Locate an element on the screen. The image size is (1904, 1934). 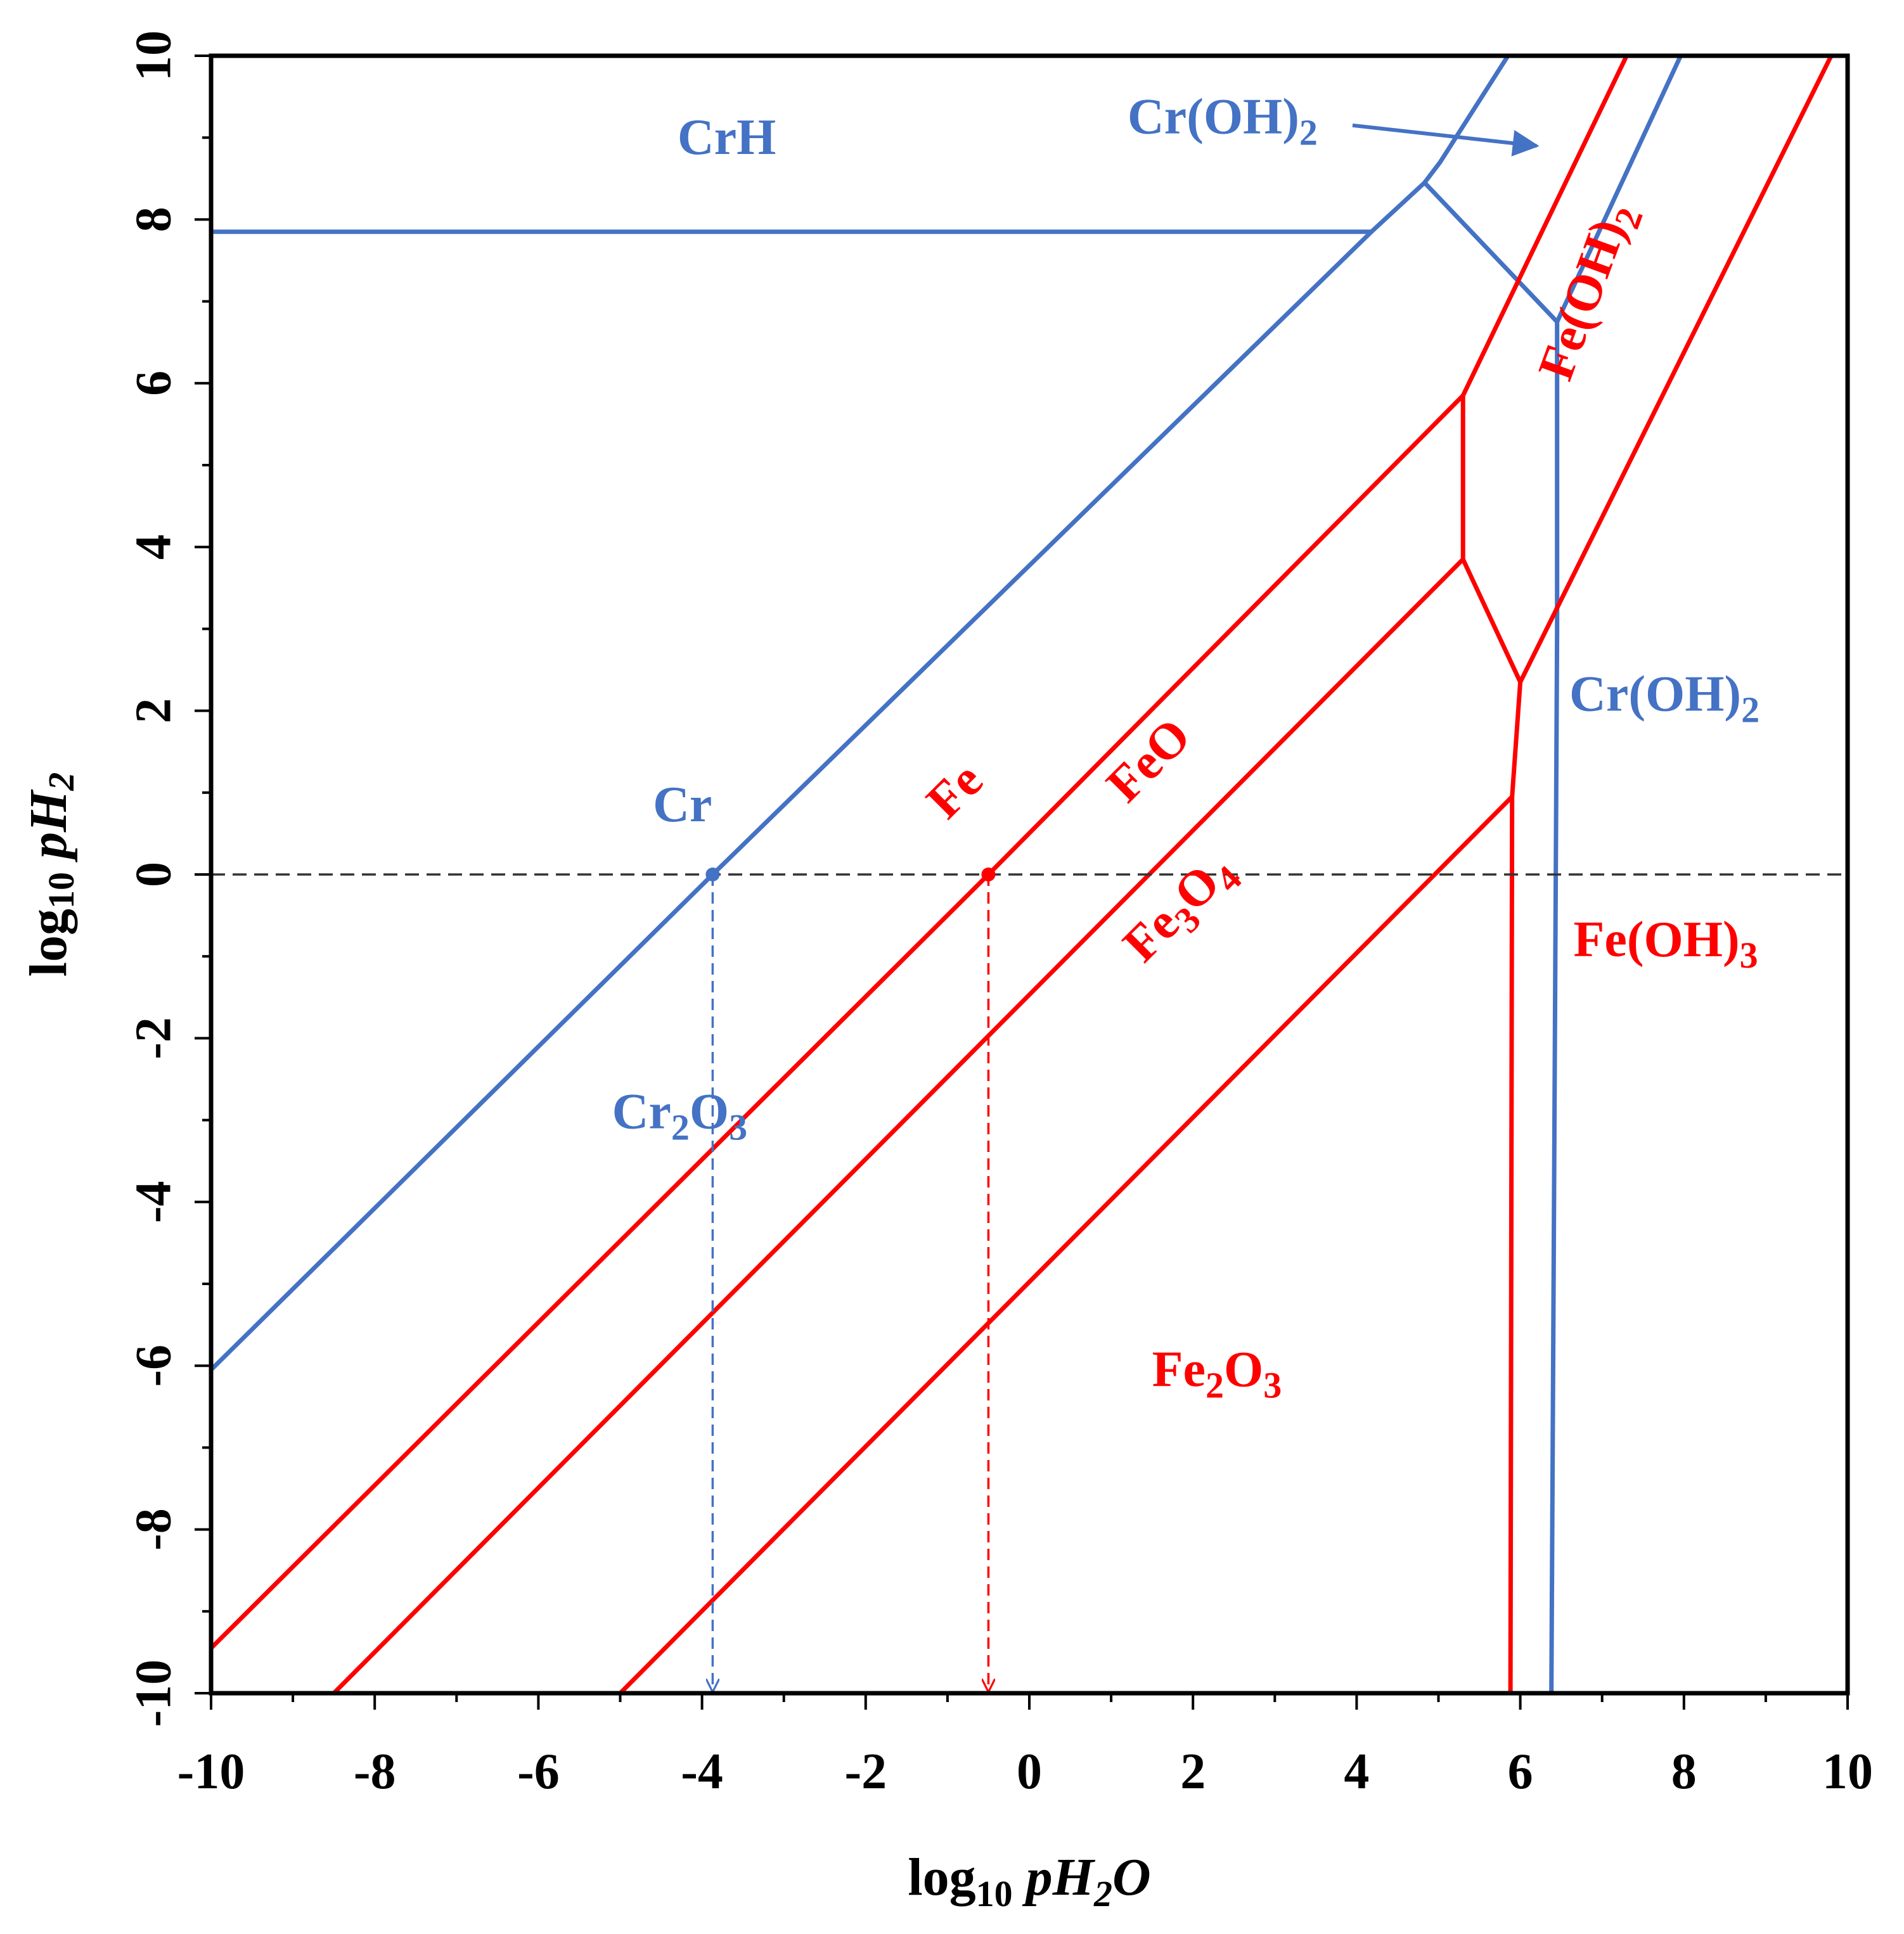
y-axis-title: log10 pH2 is located at coordinates (50, 874).